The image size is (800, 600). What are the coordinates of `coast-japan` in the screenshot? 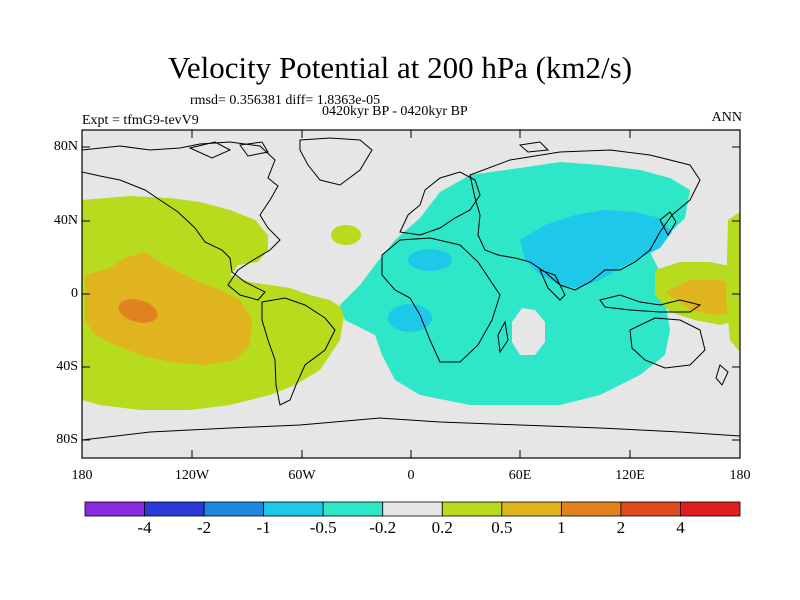 It's located at (668, 224).